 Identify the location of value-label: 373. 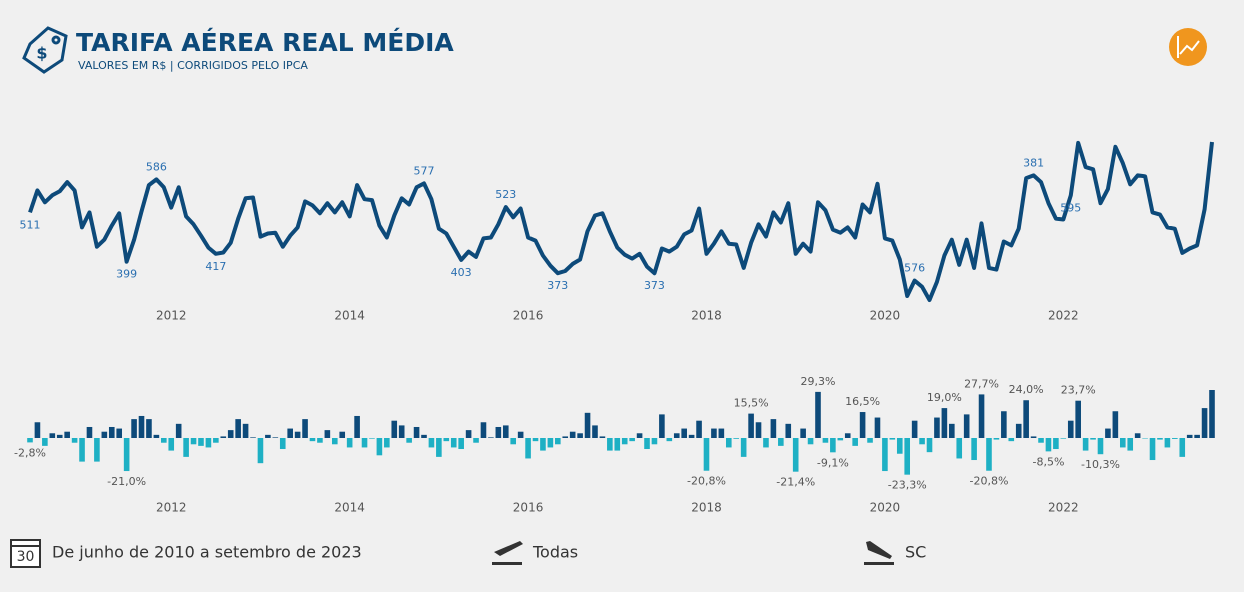
(654, 285).